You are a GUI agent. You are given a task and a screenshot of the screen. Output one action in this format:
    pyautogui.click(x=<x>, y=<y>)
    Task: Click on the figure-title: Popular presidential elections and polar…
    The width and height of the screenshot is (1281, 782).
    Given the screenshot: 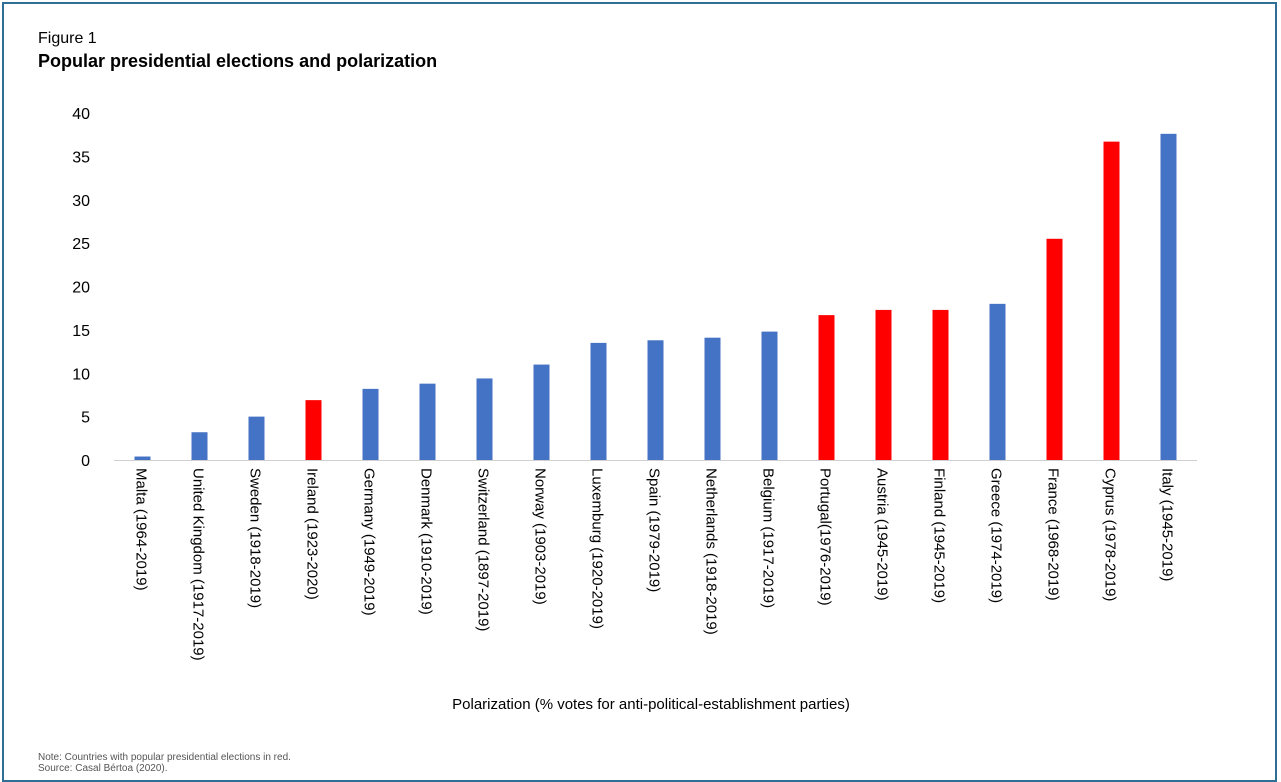 What is the action you would take?
    pyautogui.click(x=238, y=61)
    